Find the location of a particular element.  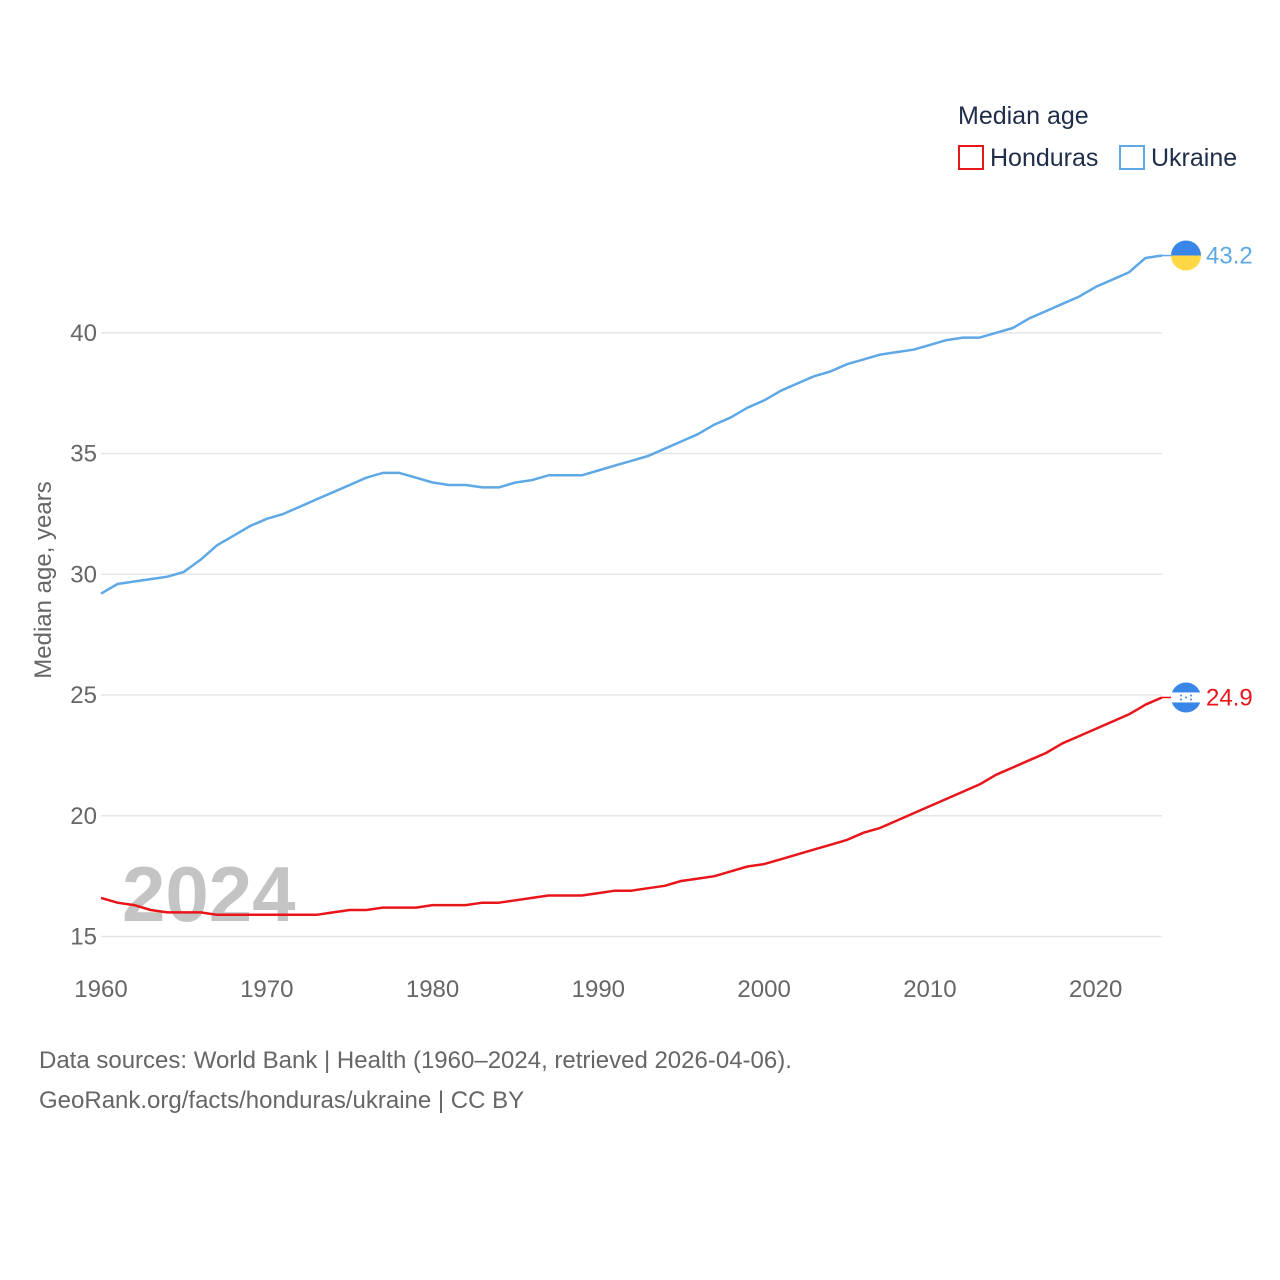

x-tick-label: 1970 is located at coordinates (266, 989).